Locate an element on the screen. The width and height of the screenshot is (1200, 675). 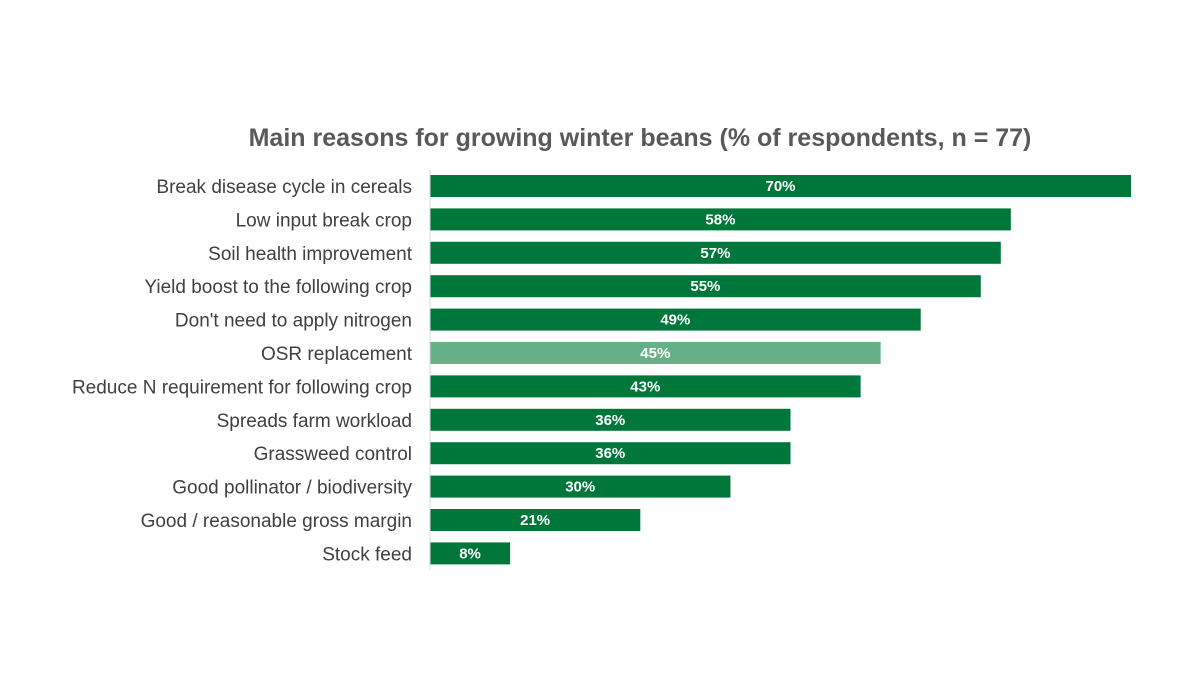
bar-spreads-farm-workload is located at coordinates (610, 419).